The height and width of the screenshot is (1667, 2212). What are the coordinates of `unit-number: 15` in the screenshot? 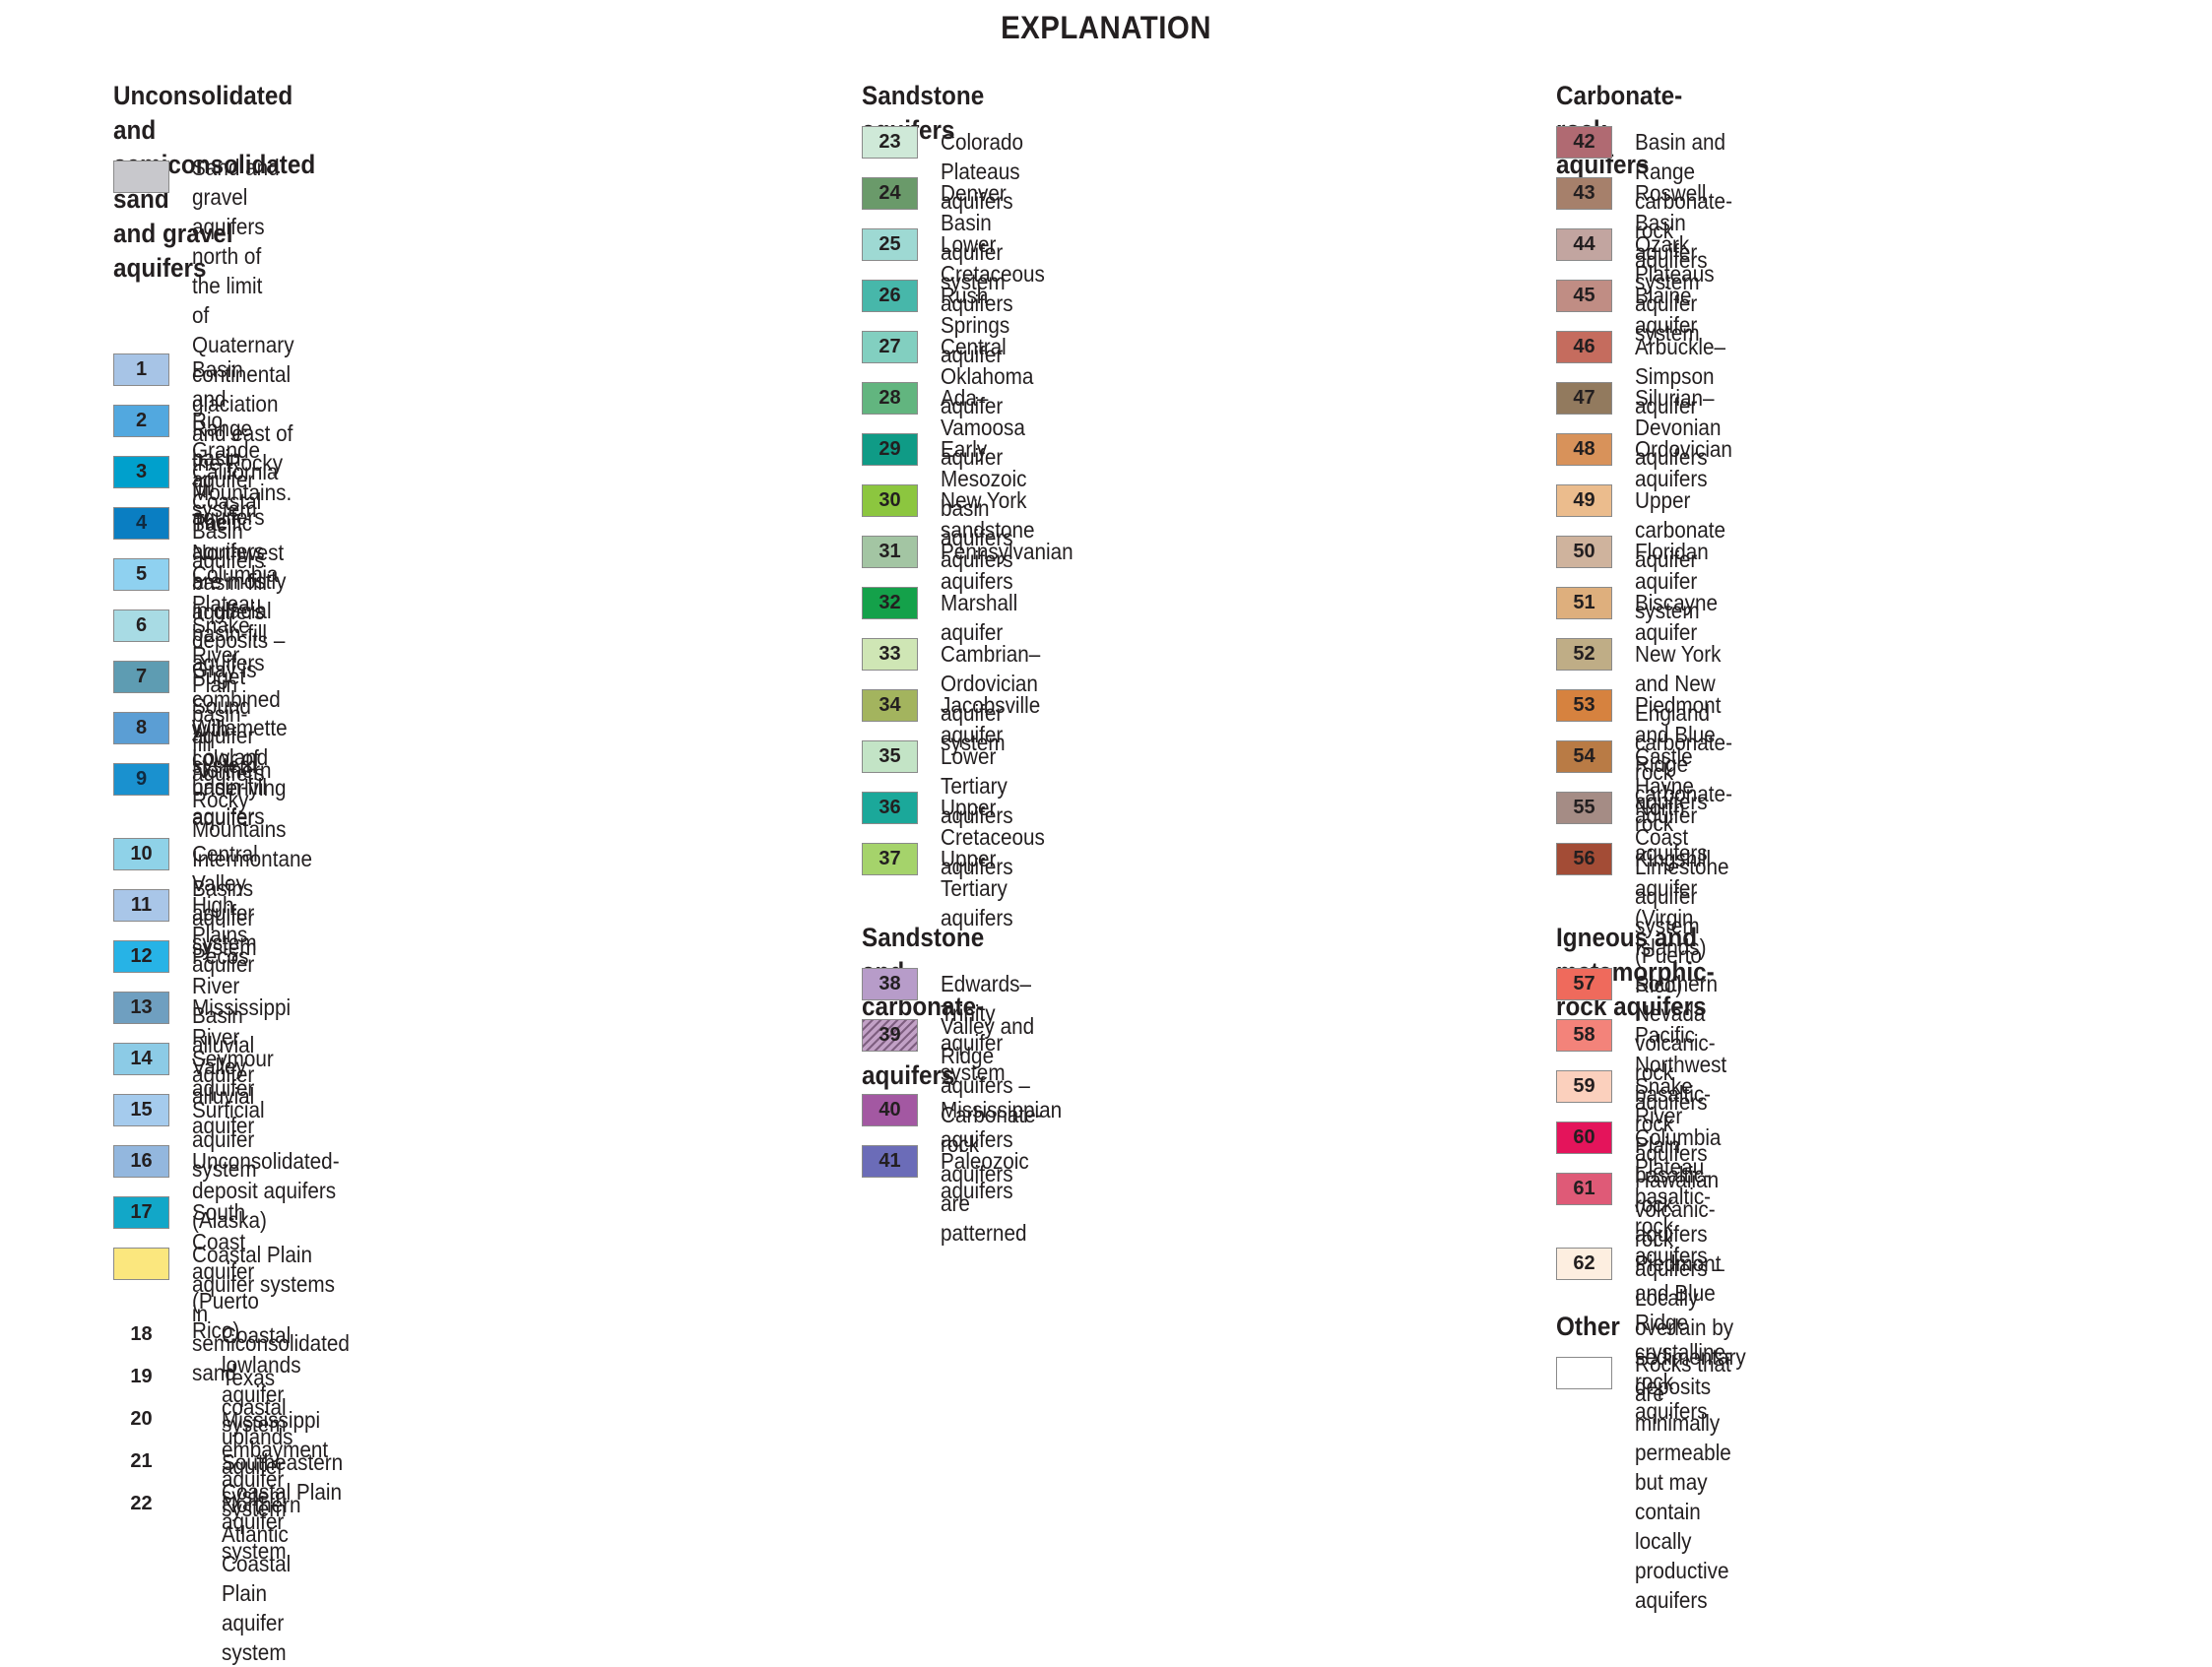 It's located at (141, 1110).